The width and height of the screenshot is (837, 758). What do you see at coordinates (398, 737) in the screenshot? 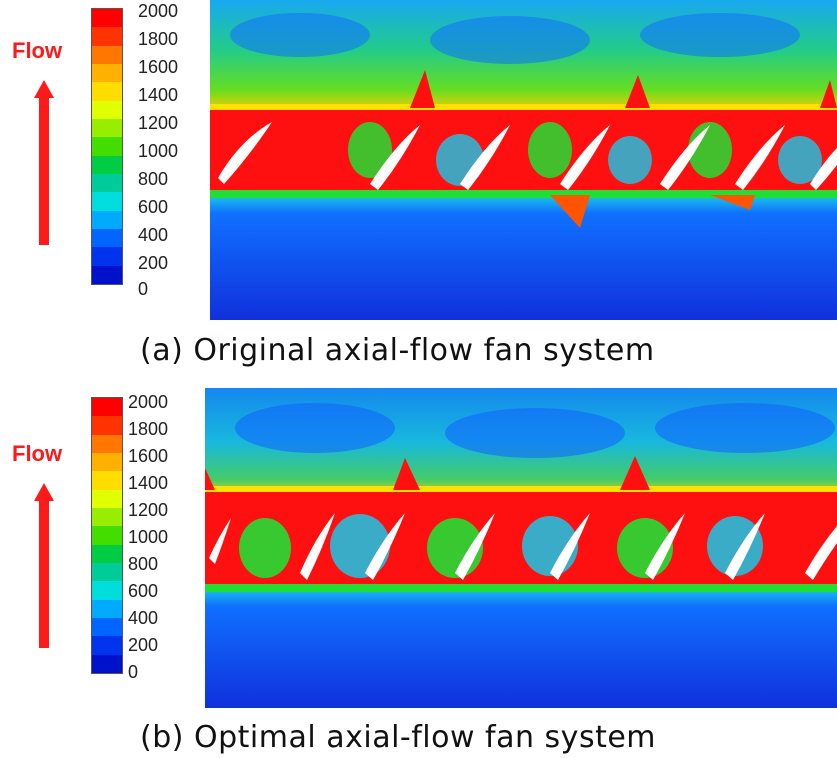
I see `caption-optimal: (b) Optimal axial-flow fan system` at bounding box center [398, 737].